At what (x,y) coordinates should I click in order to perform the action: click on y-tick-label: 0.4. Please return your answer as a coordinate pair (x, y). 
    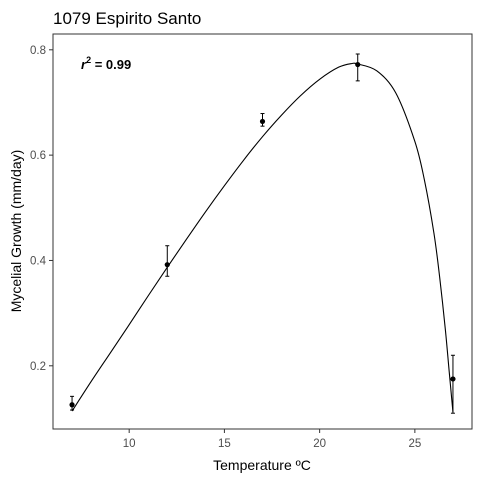
    Looking at the image, I should click on (38, 261).